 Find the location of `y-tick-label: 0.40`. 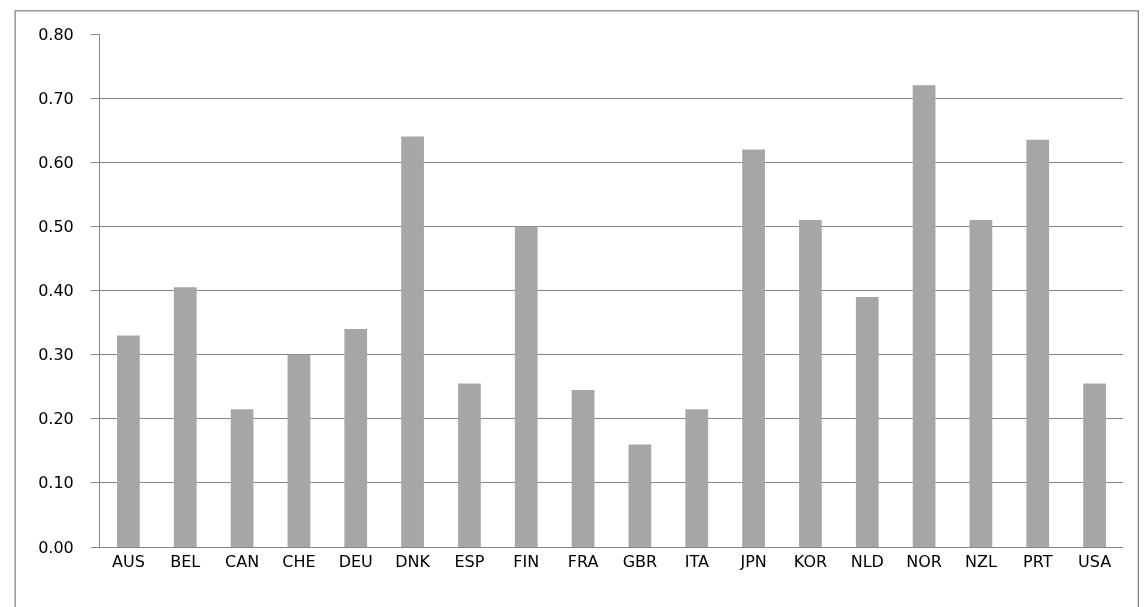

y-tick-label: 0.40 is located at coordinates (56, 291).